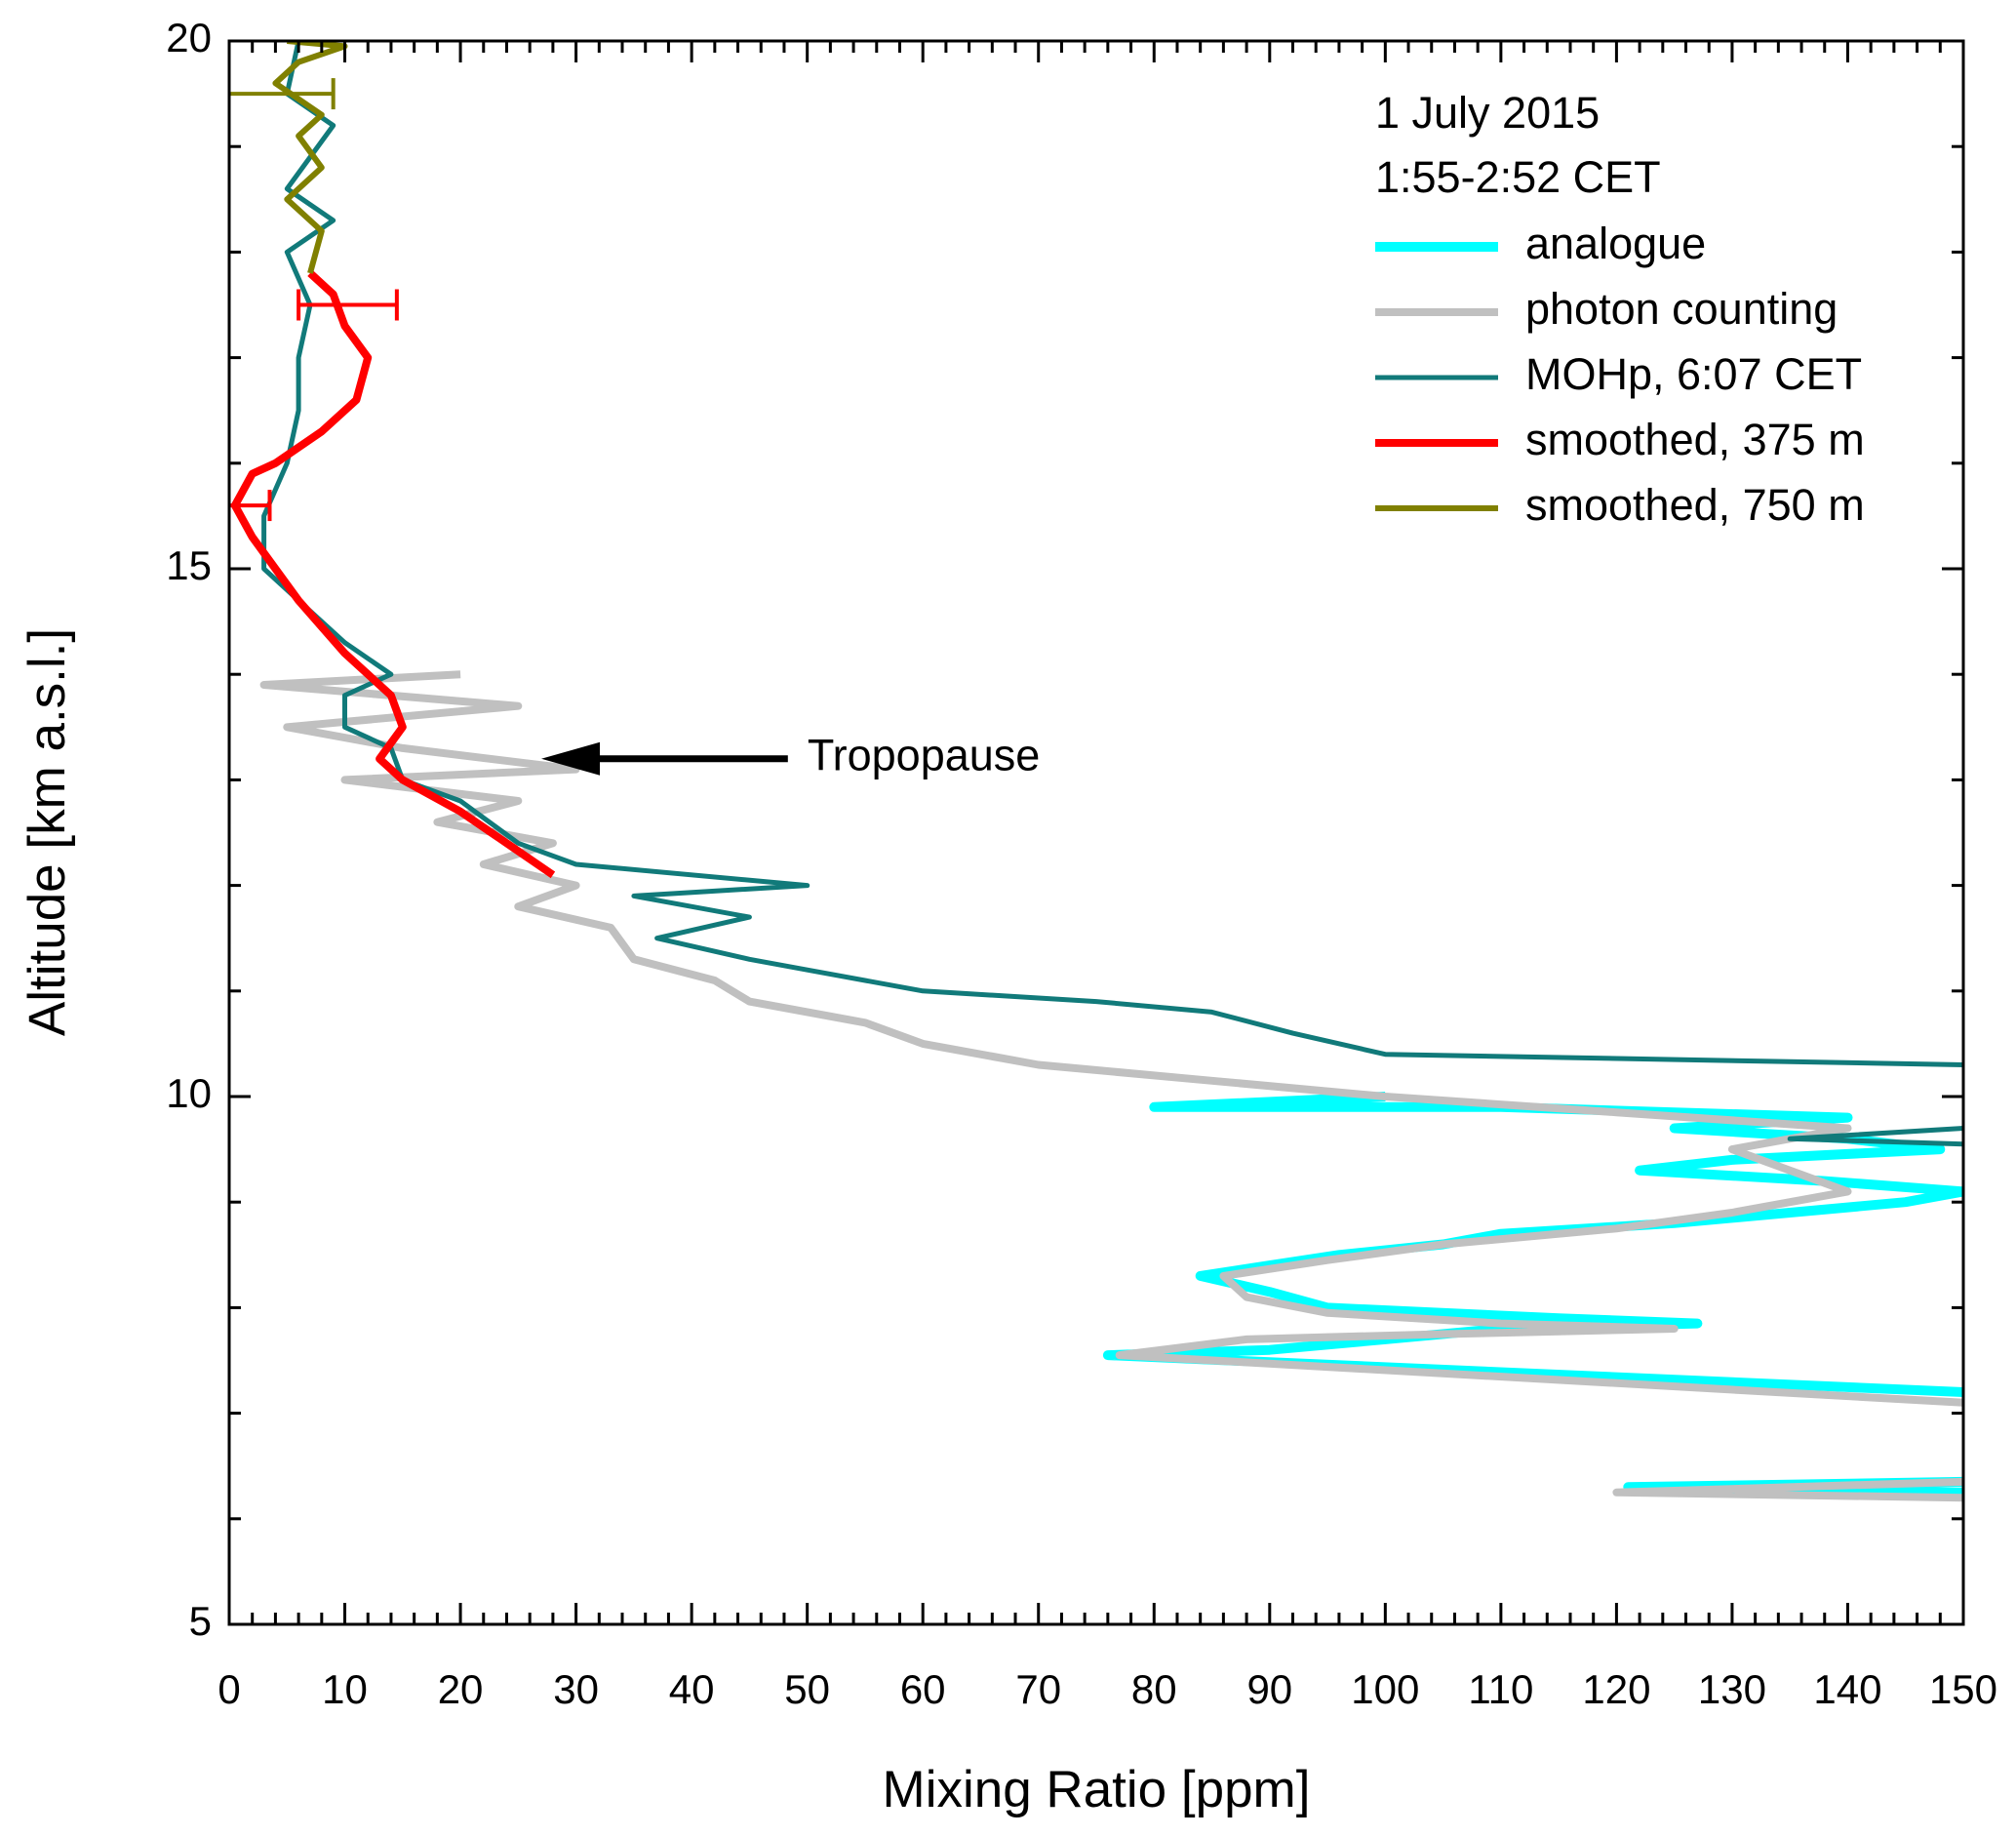 The image size is (2016, 1837). I want to click on x-tick-label: 140, so click(1847, 1689).